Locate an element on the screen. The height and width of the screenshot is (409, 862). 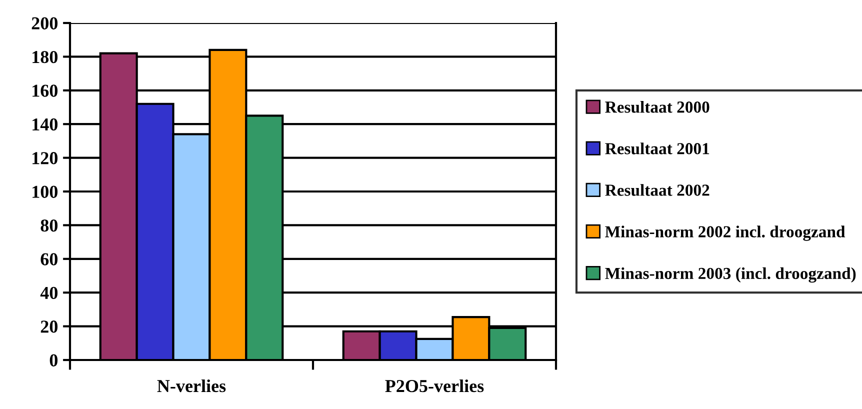
y-tick-label: 100 is located at coordinates (45, 192).